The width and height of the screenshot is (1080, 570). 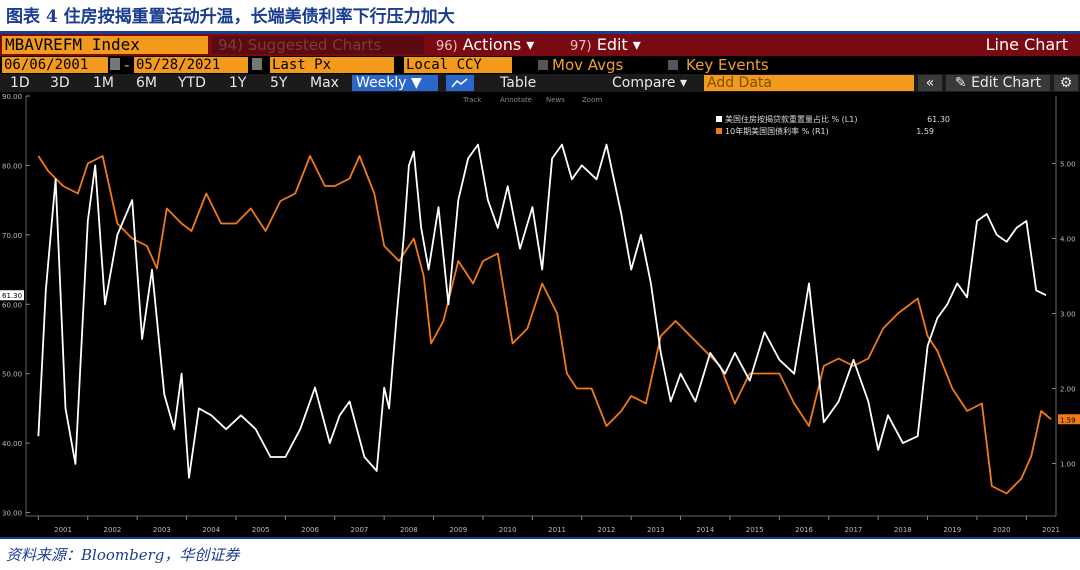 What do you see at coordinates (755, 530) in the screenshot?
I see `x-tick-label: 2015` at bounding box center [755, 530].